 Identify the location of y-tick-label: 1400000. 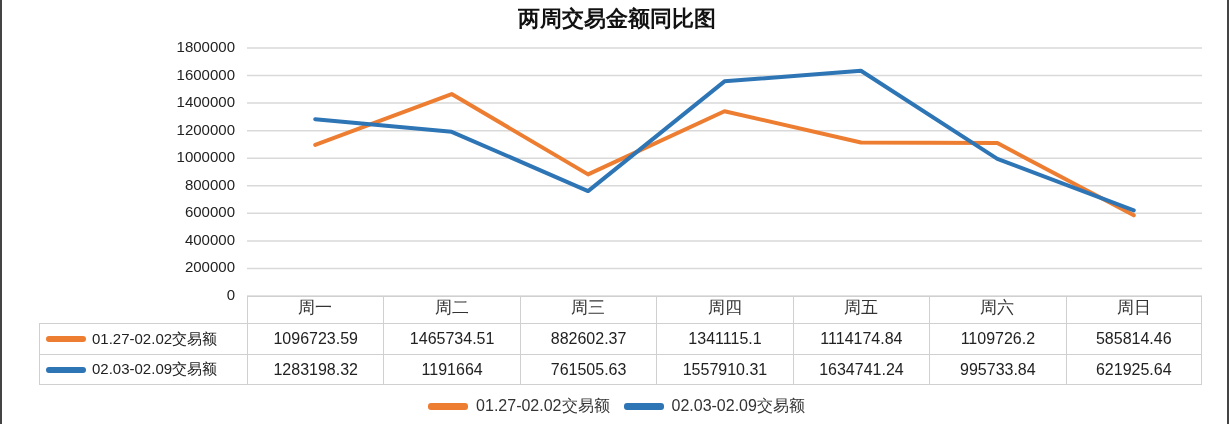
(205, 102).